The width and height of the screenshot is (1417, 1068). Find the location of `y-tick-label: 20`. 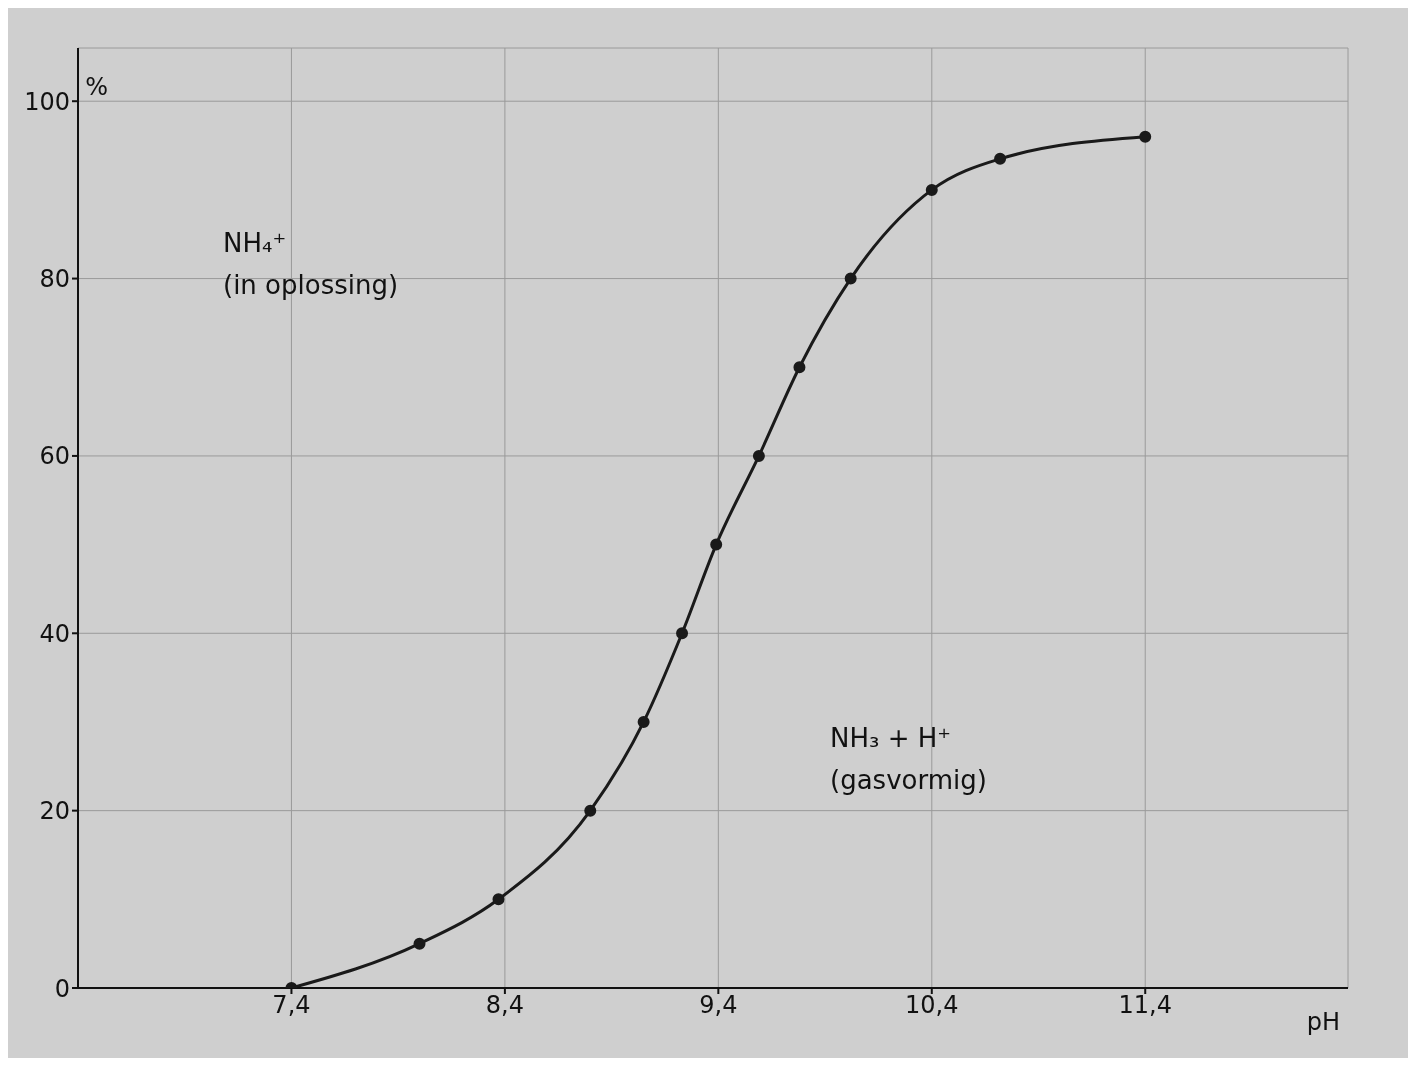

y-tick-label: 20 is located at coordinates (54, 811).